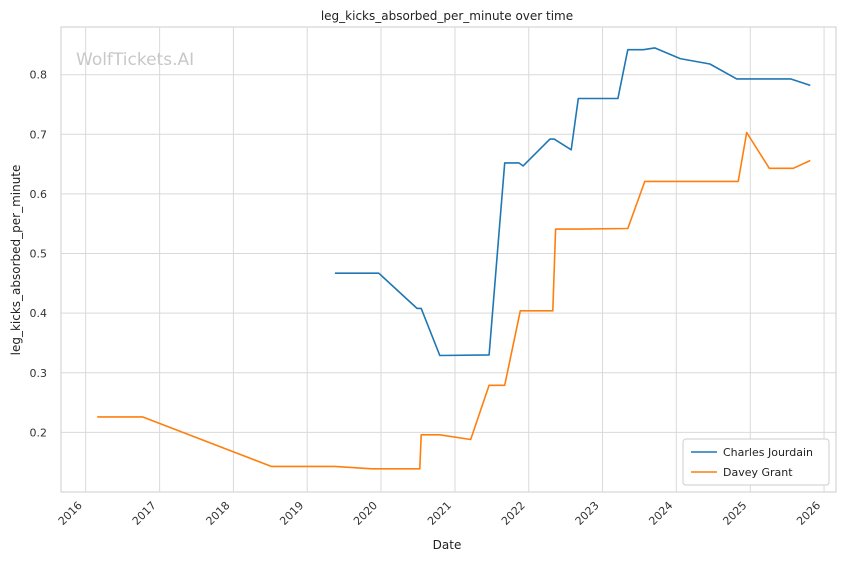 The image size is (844, 561). Describe the element at coordinates (39, 134) in the screenshot. I see `y-tick-label: 0.7` at that location.